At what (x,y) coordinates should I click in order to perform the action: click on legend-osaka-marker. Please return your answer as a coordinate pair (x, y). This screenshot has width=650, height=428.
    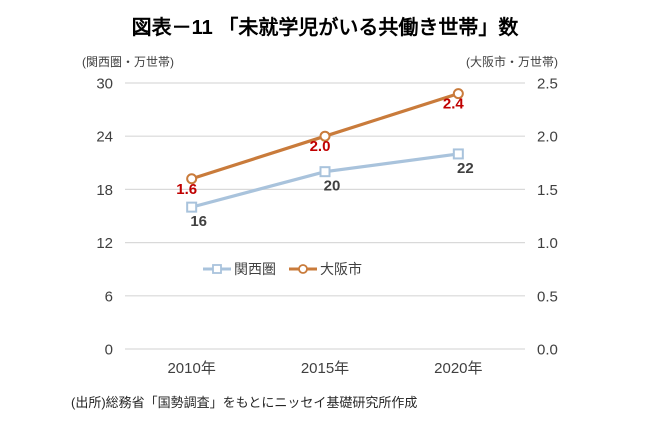
    Looking at the image, I should click on (303, 269).